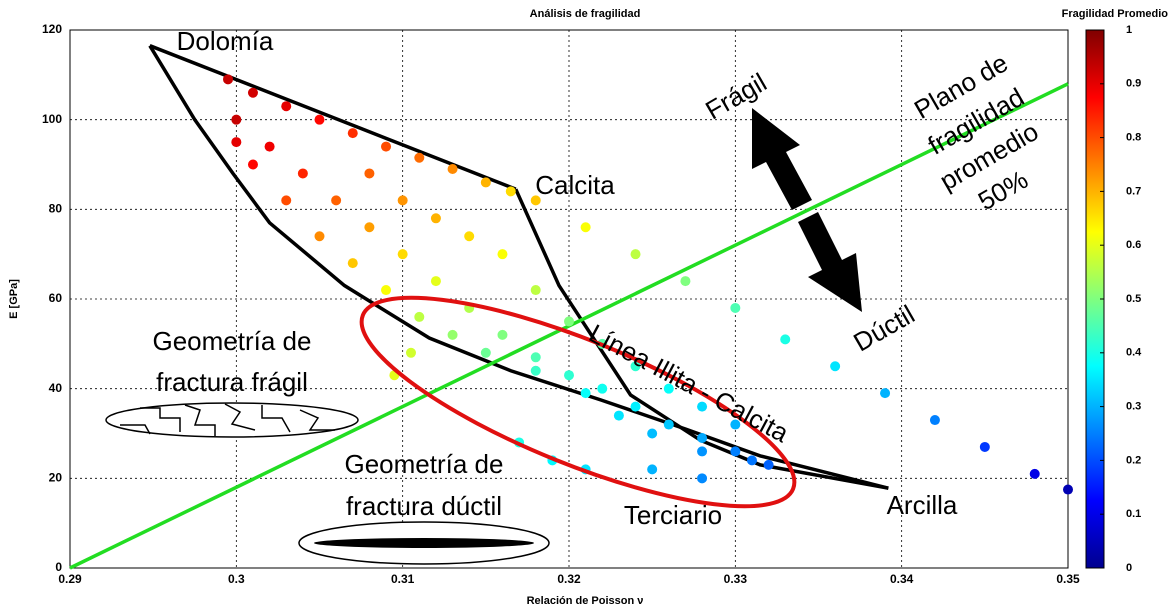 The width and height of the screenshot is (1170, 614). What do you see at coordinates (70, 579) in the screenshot?
I see `x-tick-label: 0.29` at bounding box center [70, 579].